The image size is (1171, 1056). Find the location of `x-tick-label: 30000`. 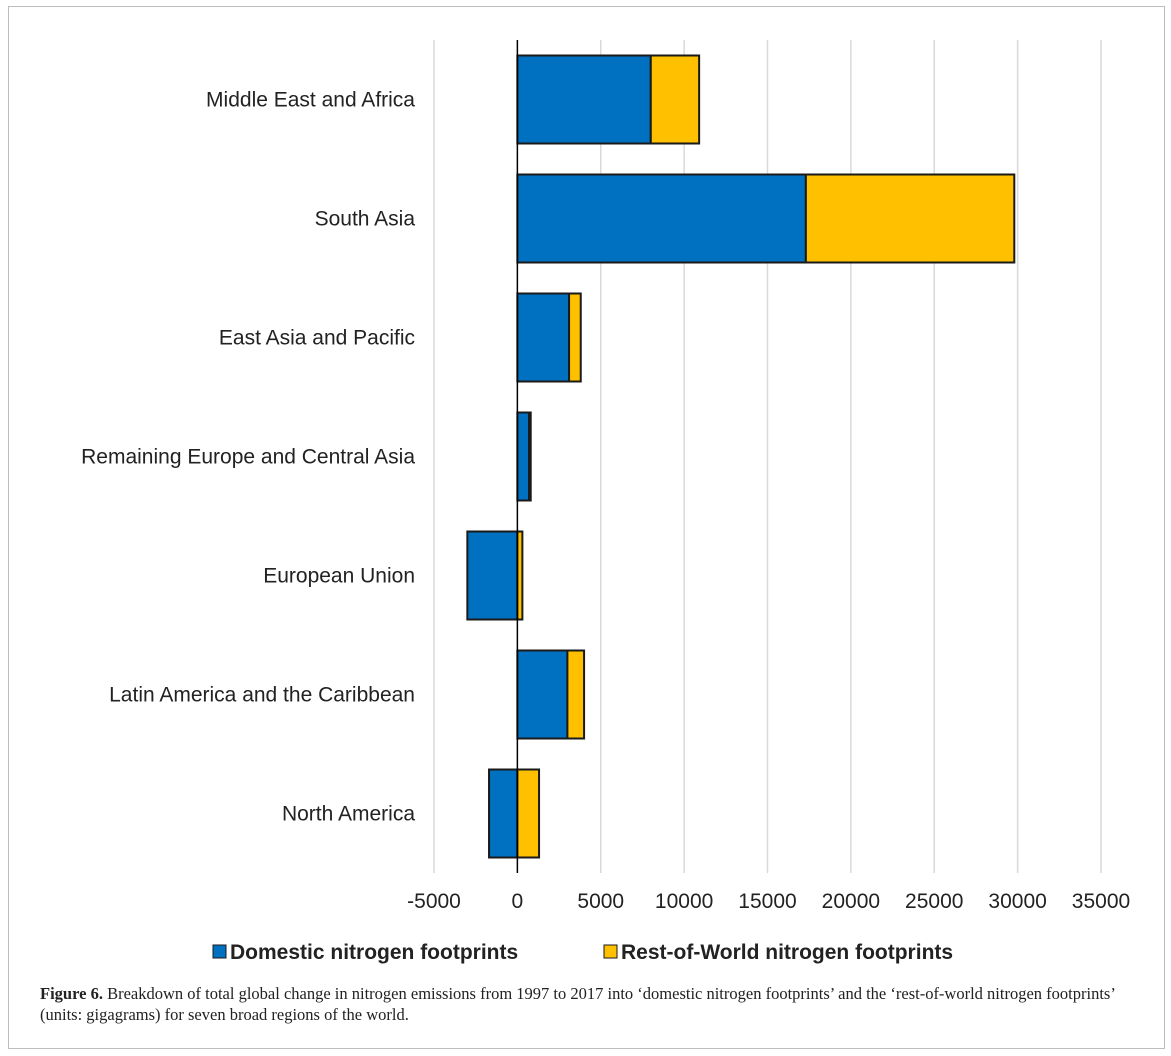

x-tick-label: 30000 is located at coordinates (1017, 901).